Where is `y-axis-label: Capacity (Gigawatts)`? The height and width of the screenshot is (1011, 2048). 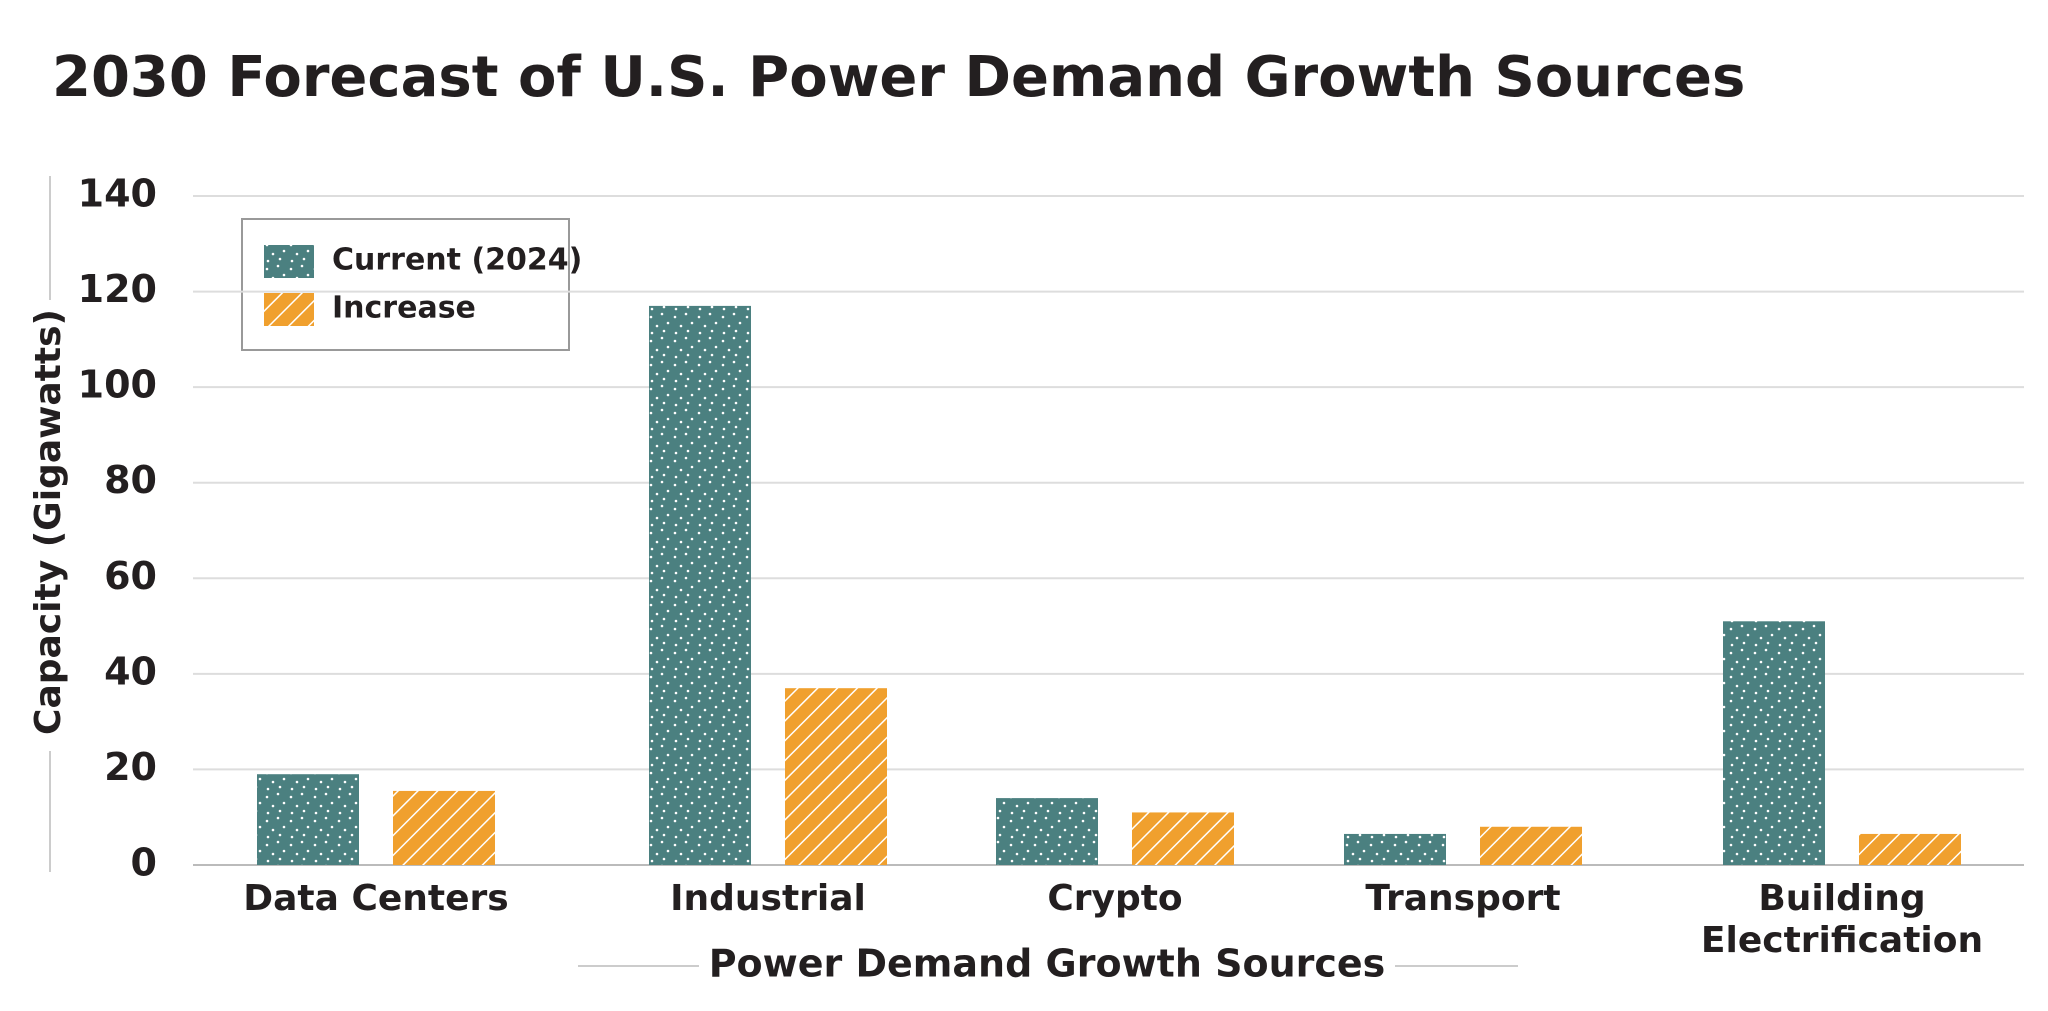
y-axis-label: Capacity (Gigawatts) is located at coordinates (48, 522).